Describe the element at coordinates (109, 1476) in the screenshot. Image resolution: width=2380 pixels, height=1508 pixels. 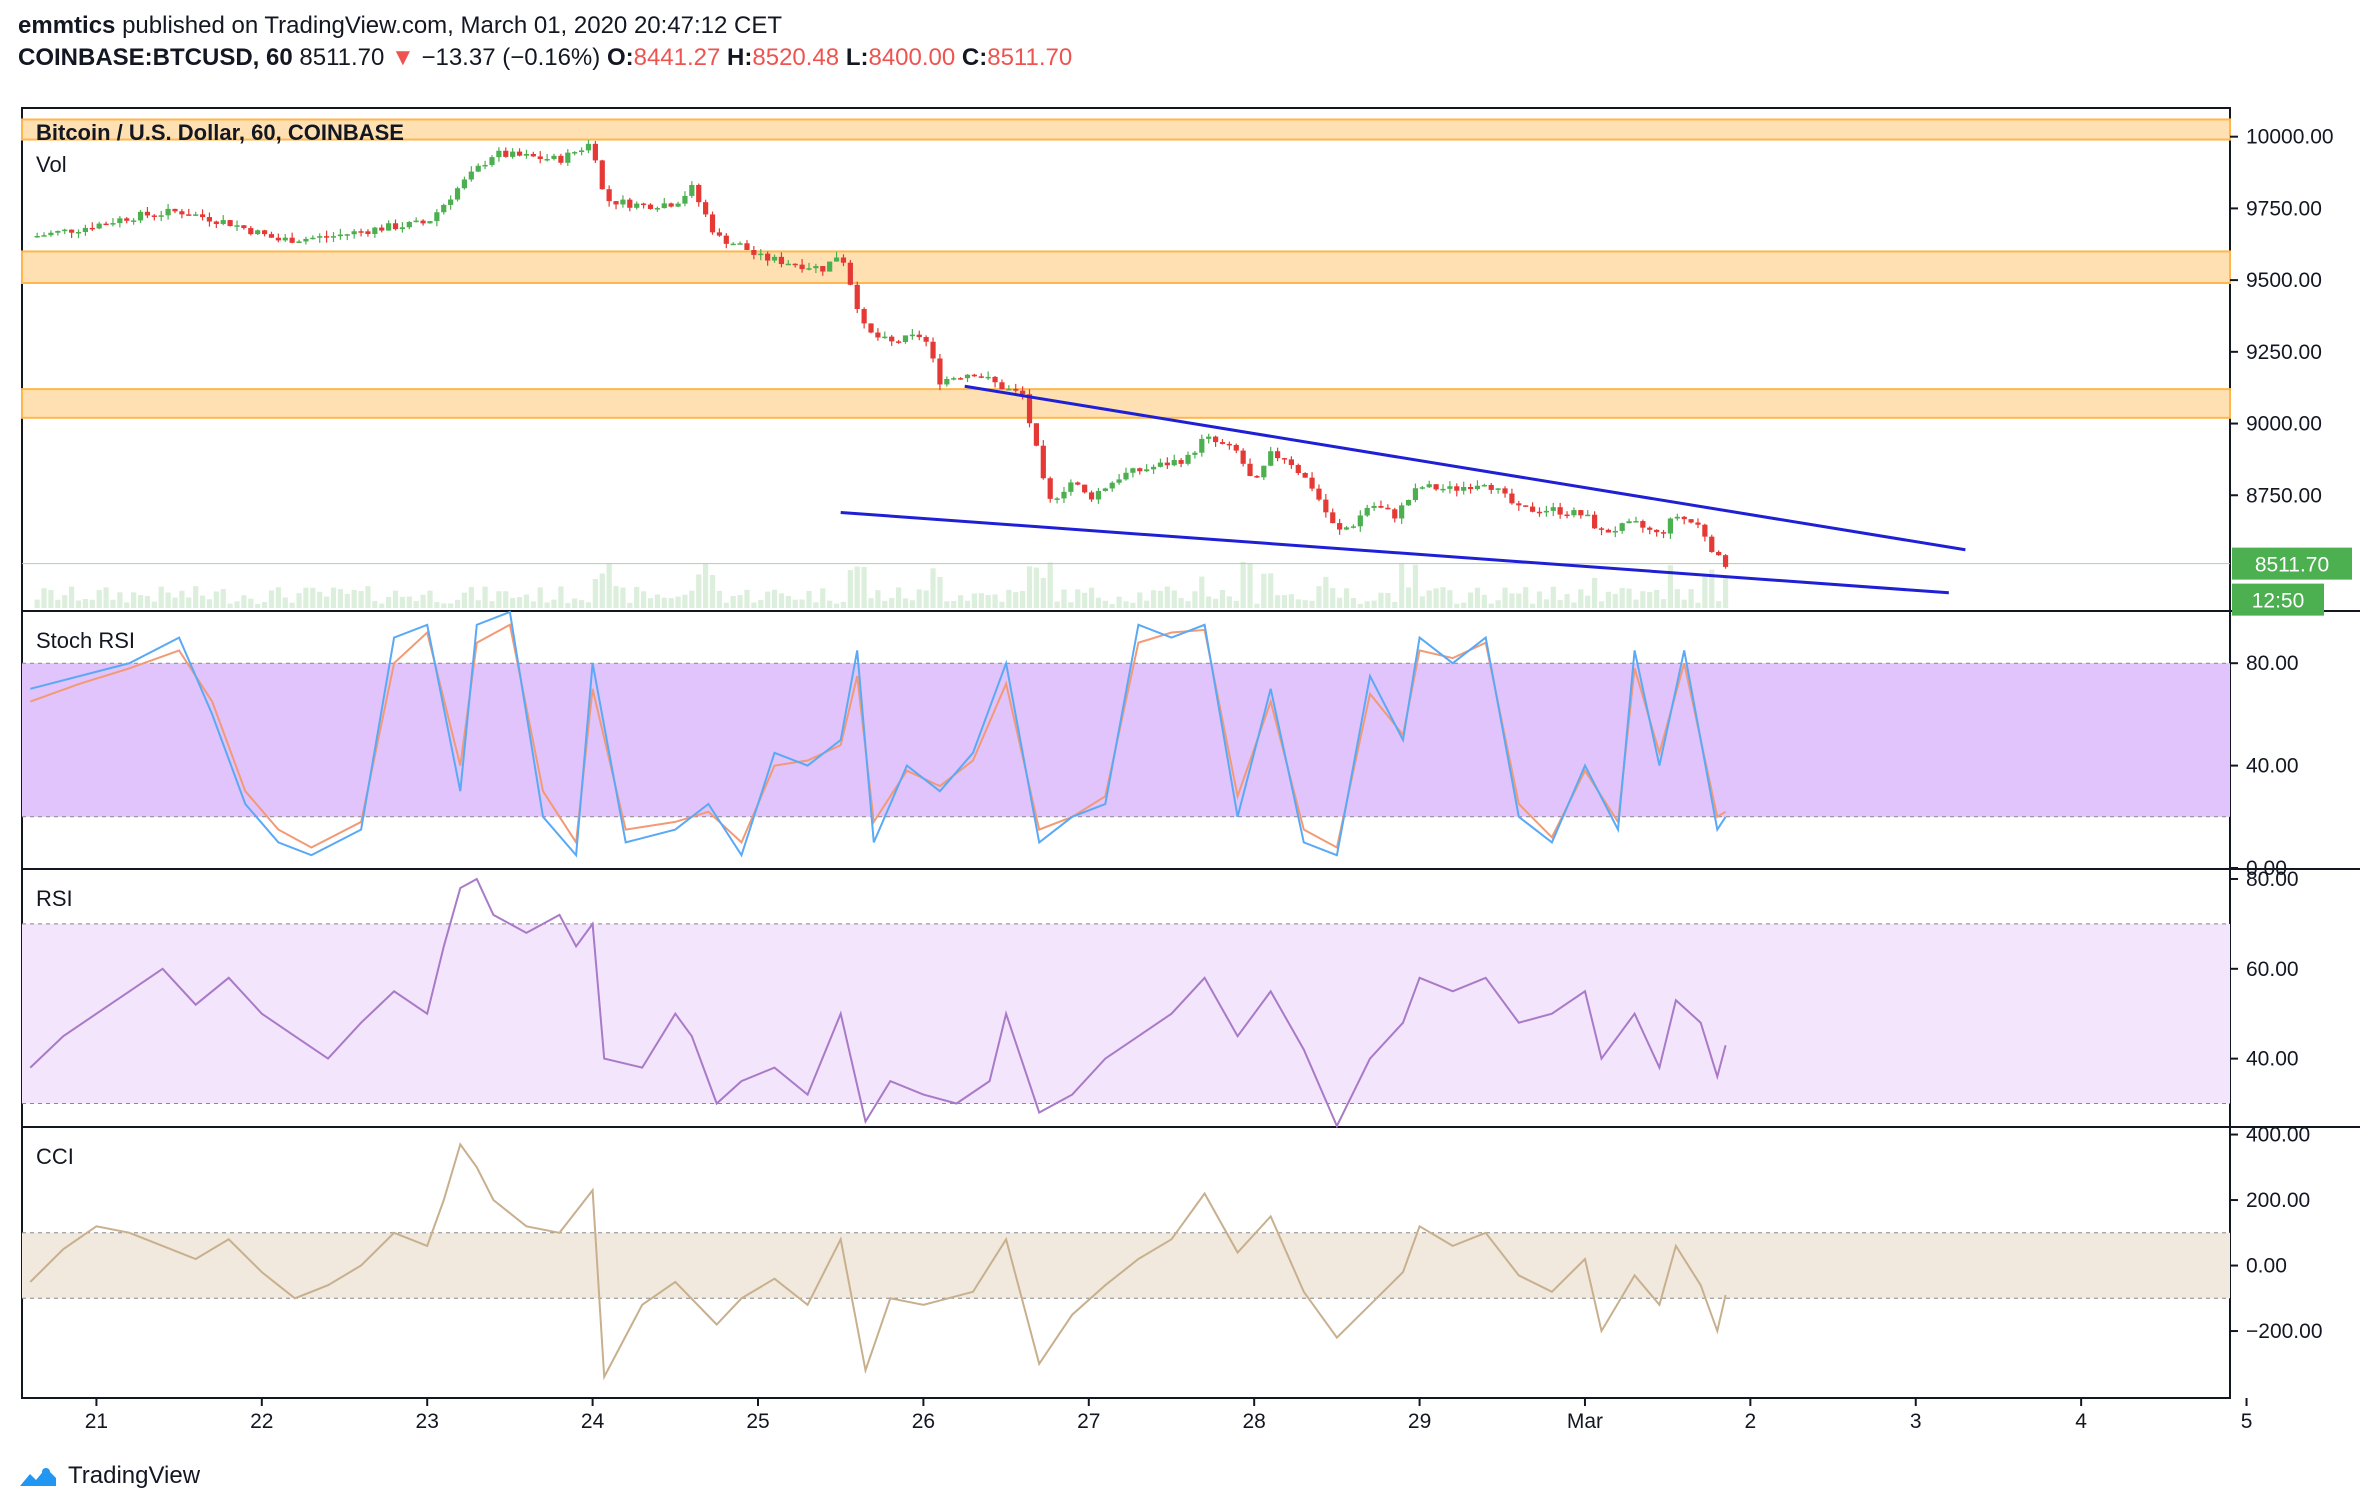
I see `tradingview-footer: TradingView` at that location.